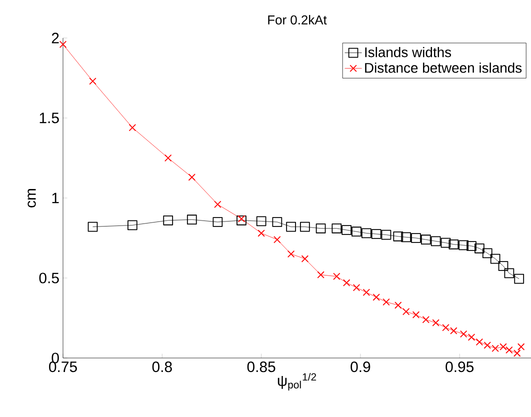 The height and width of the screenshot is (417, 531). I want to click on y-axis-title: cm, so click(32, 198).